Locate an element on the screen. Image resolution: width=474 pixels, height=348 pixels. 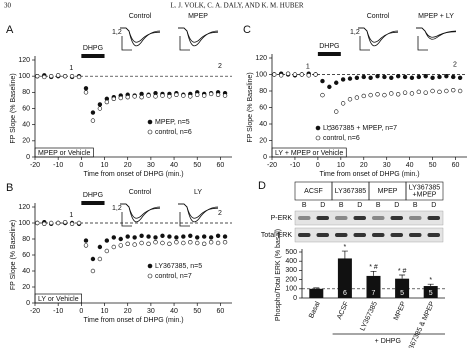
y-tick-label: 20 is located at coordinates (263, 140).